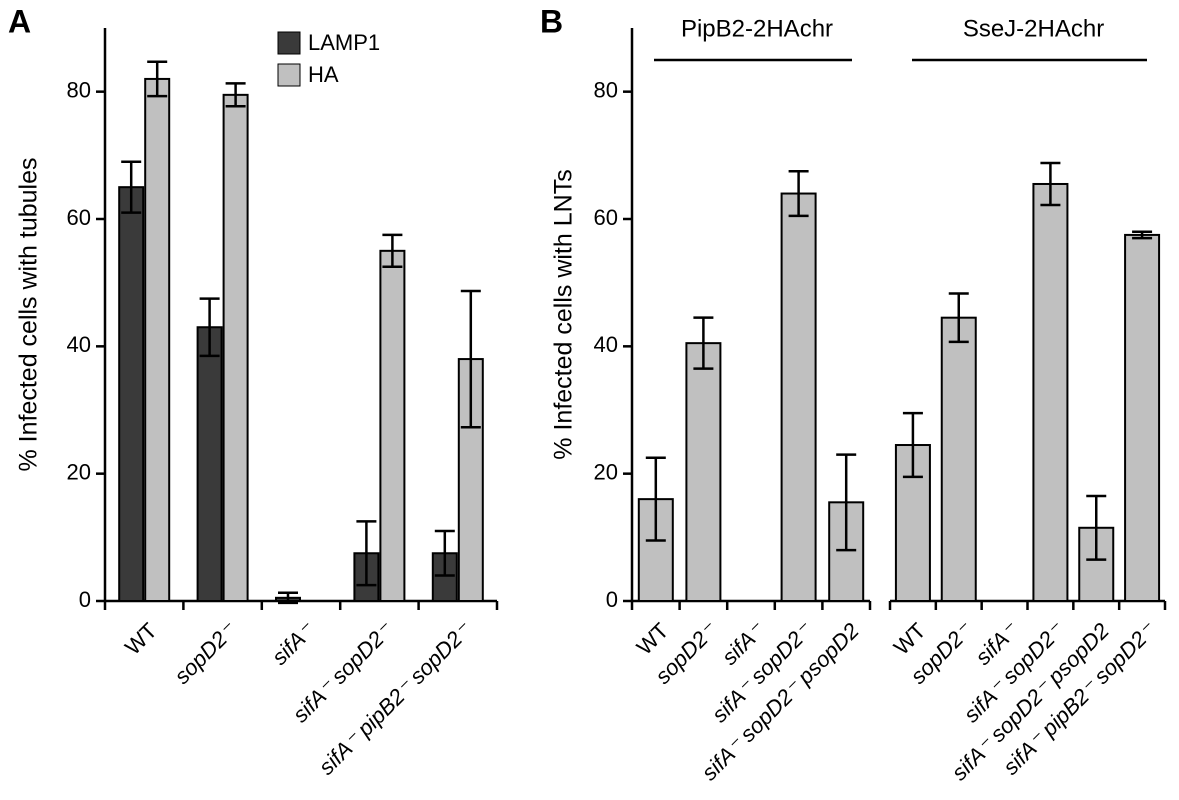 The image size is (1179, 800). What do you see at coordinates (757, 28) in the screenshot?
I see `group-label: PipB2-2HAchr` at bounding box center [757, 28].